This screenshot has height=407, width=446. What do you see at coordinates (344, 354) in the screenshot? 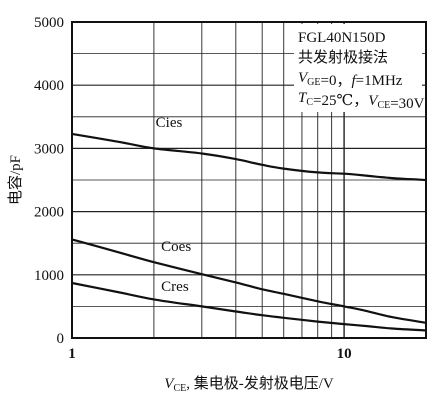
I see `x-tick-label: 10` at bounding box center [344, 354].